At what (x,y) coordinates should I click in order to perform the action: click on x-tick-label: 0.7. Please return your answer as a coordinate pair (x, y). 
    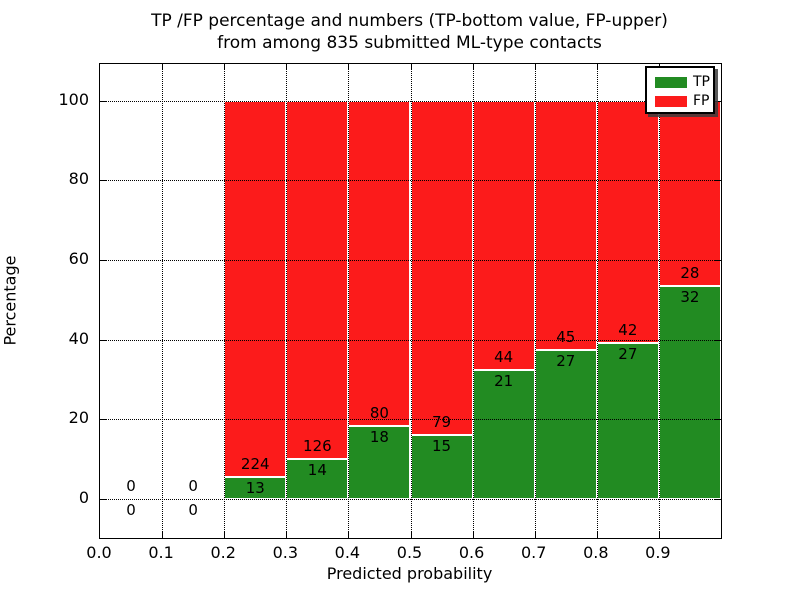
    Looking at the image, I should click on (533, 552).